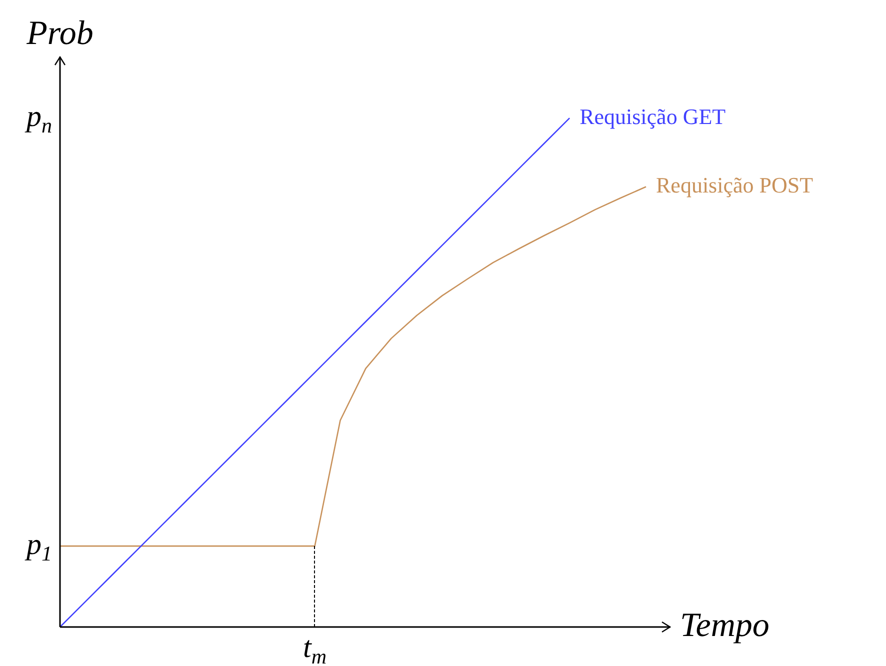 The image size is (886, 666). Describe the element at coordinates (653, 116) in the screenshot. I see `series-label: Requisição GET` at that location.